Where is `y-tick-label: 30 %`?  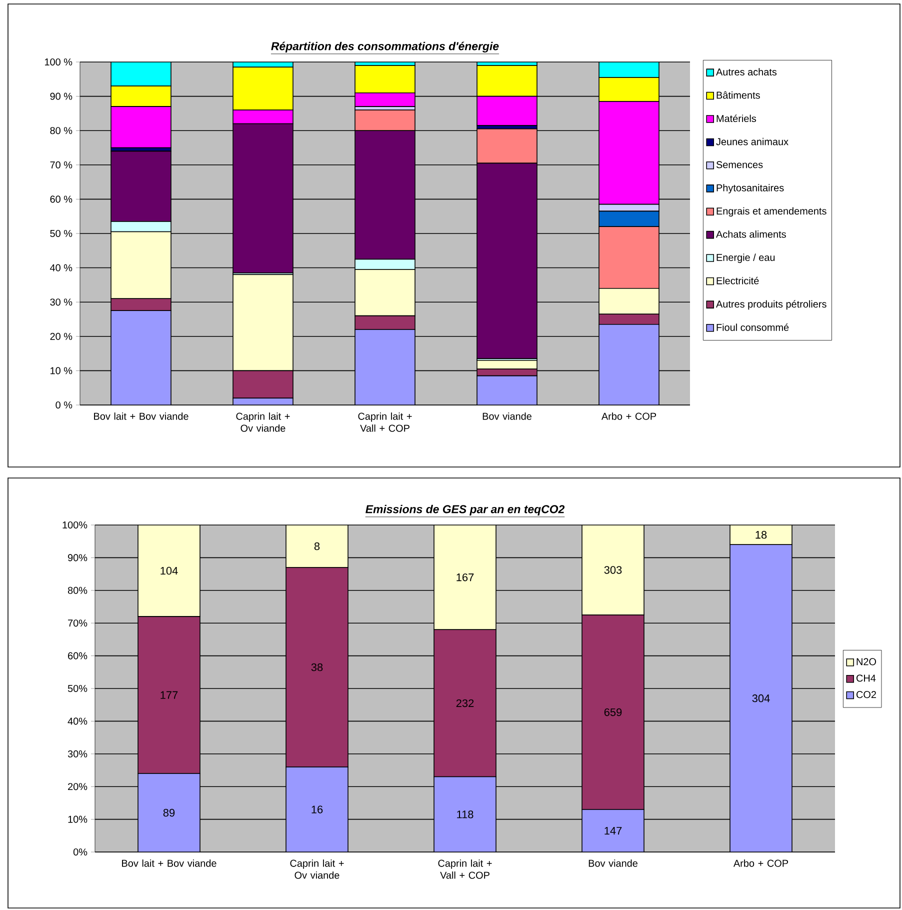
y-tick-label: 30 % is located at coordinates (61, 302).